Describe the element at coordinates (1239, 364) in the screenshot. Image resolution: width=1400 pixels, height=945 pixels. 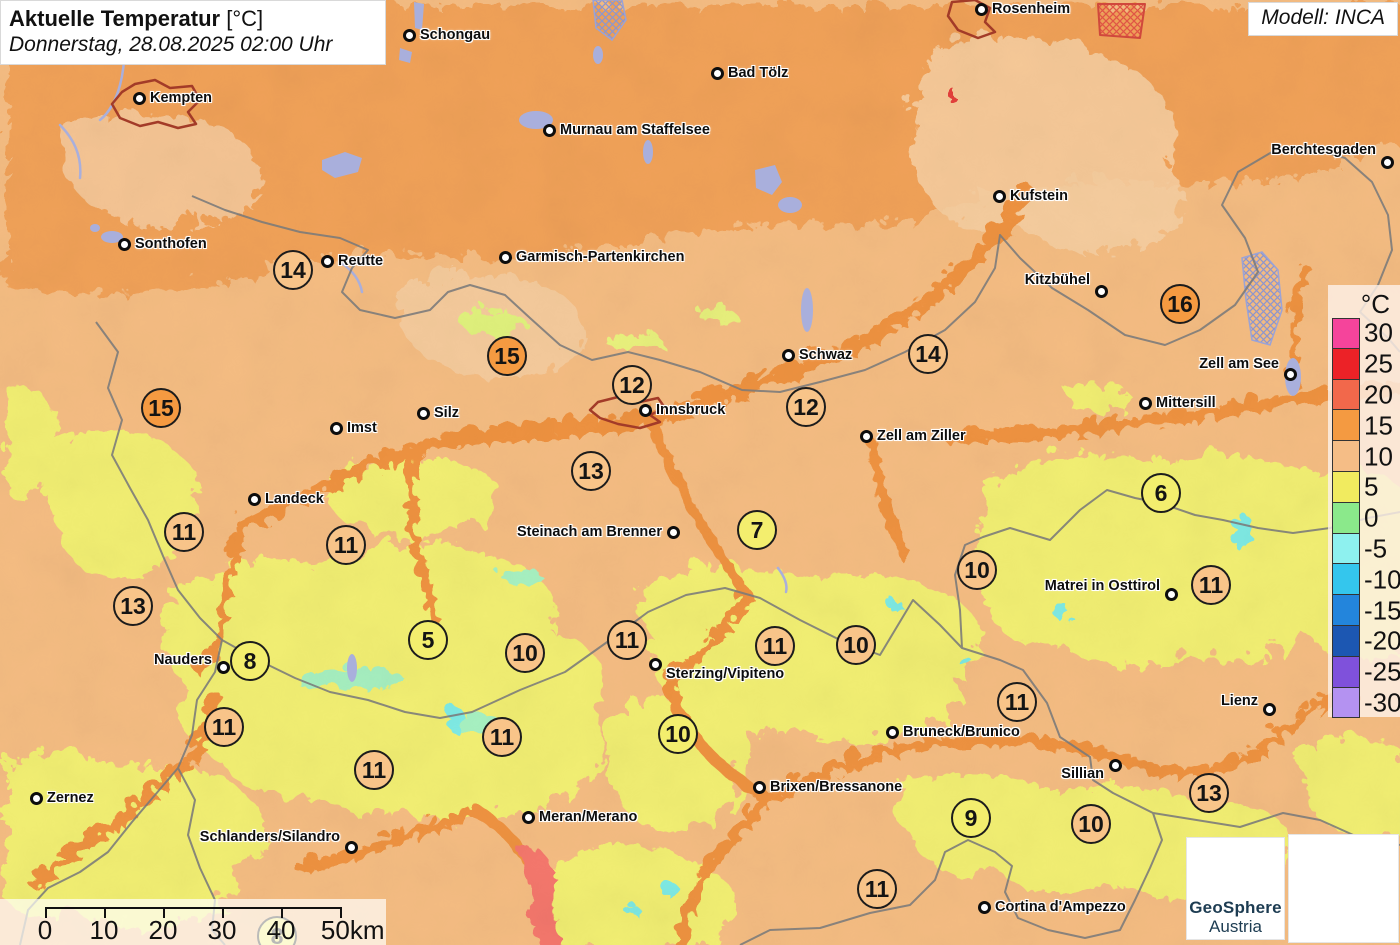
I see `city-label: Zell am See` at that location.